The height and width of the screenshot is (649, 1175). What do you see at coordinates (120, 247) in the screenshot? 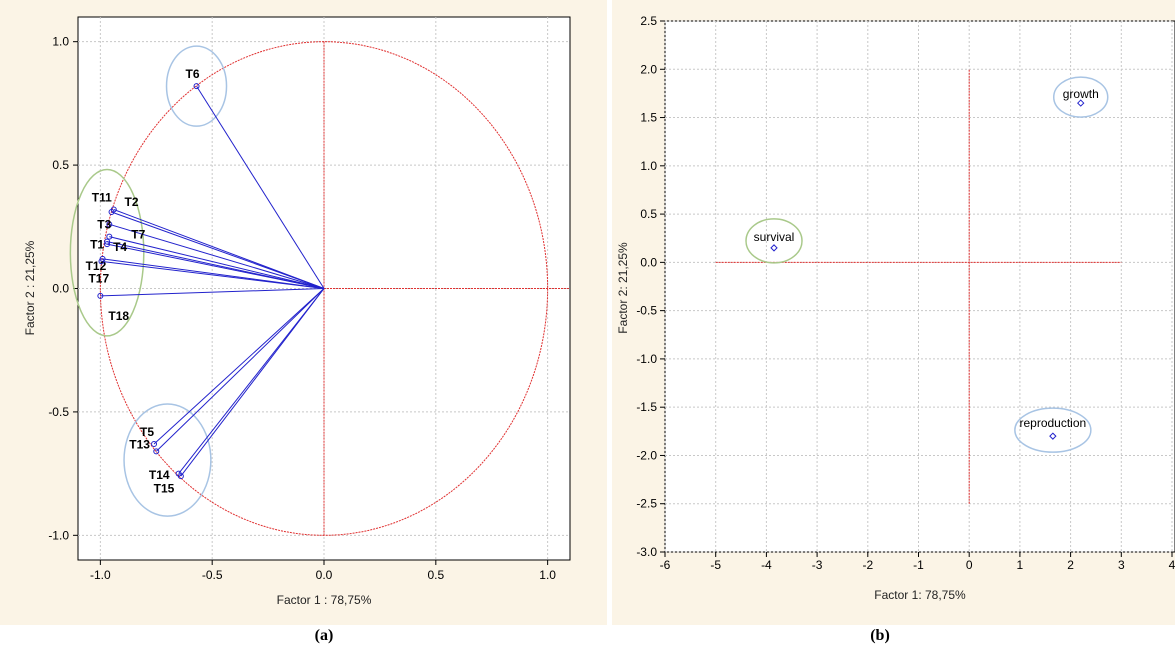
I see `point-label: T4` at bounding box center [120, 247].